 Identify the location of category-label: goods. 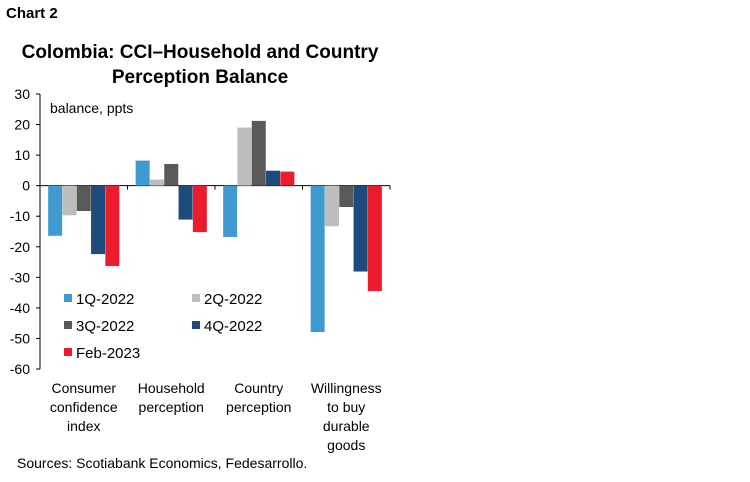
(346, 445).